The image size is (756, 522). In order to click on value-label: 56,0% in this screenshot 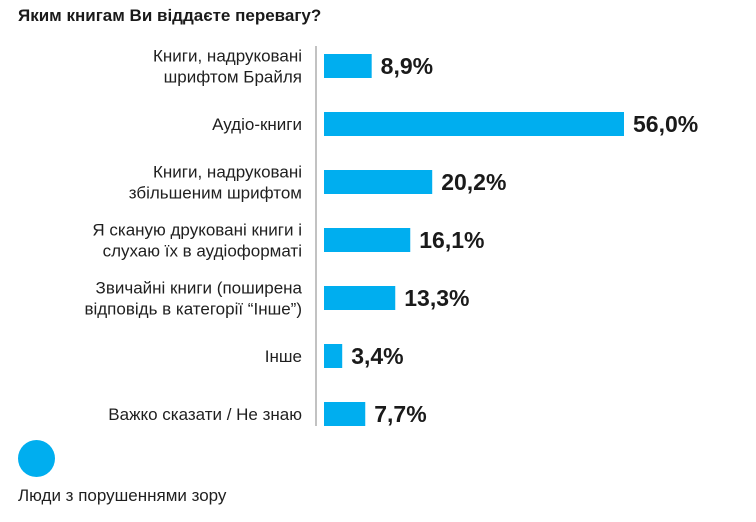, I will do `click(665, 124)`.